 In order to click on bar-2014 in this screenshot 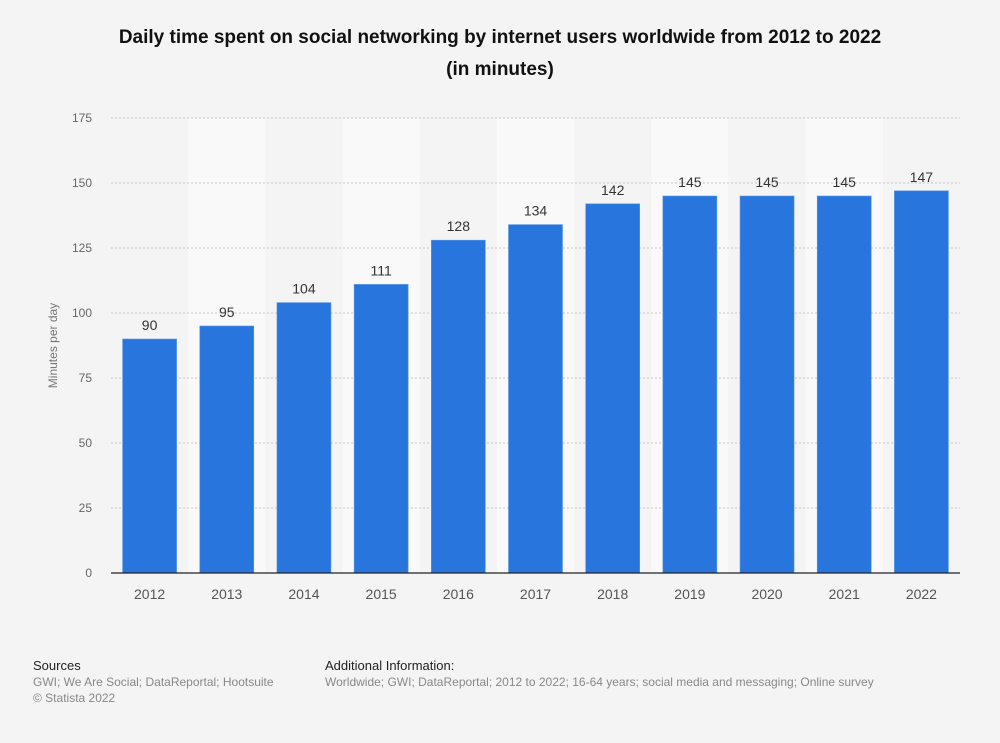, I will do `click(304, 438)`.